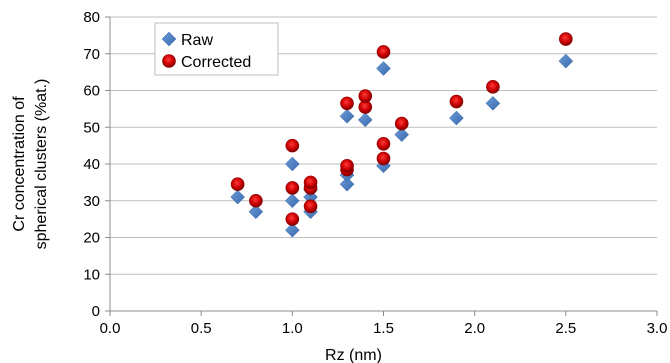 This screenshot has width=670, height=363. I want to click on y-tick-labels: 0 10 20 30 40 50 60 70 80, so click(91, 164).